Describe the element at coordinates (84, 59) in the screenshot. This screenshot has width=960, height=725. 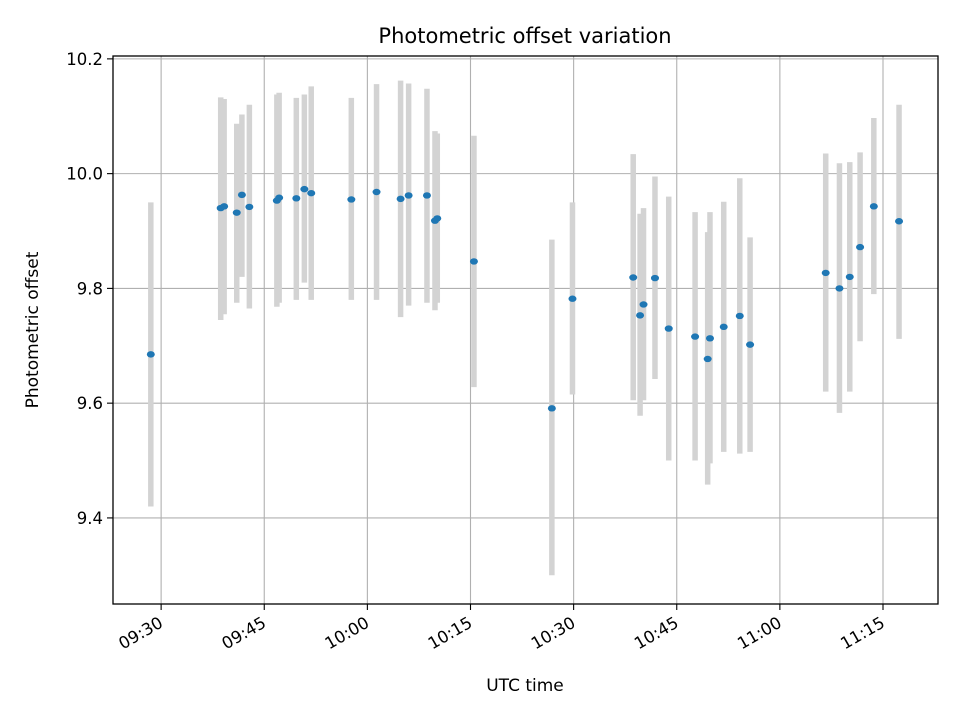
I see `y-tick-label: 10.2` at that location.